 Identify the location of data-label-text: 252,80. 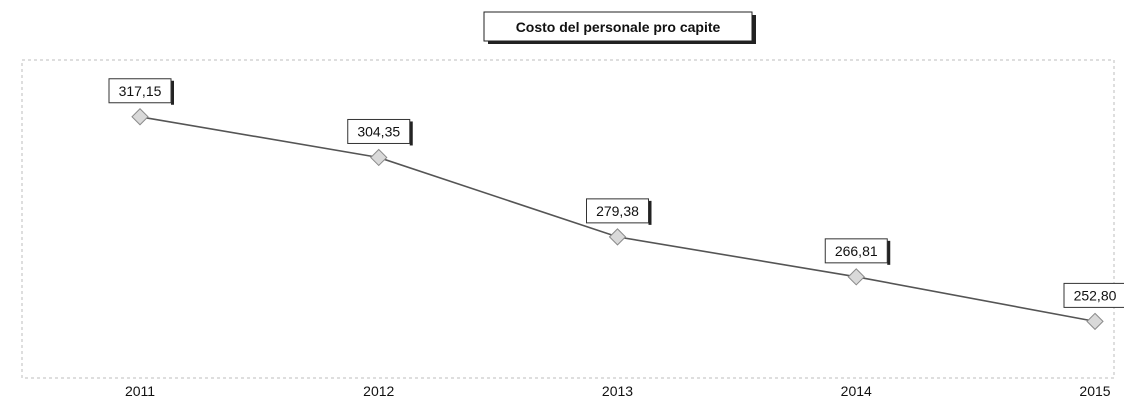
(1095, 295).